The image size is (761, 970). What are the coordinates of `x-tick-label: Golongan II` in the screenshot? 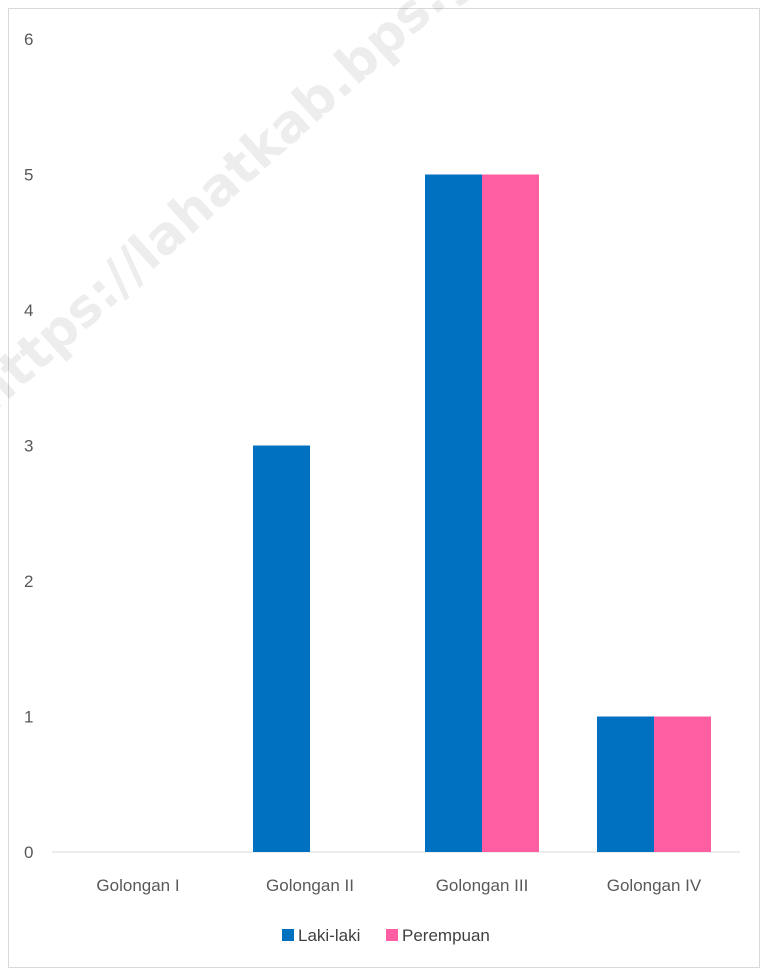 It's located at (310, 885).